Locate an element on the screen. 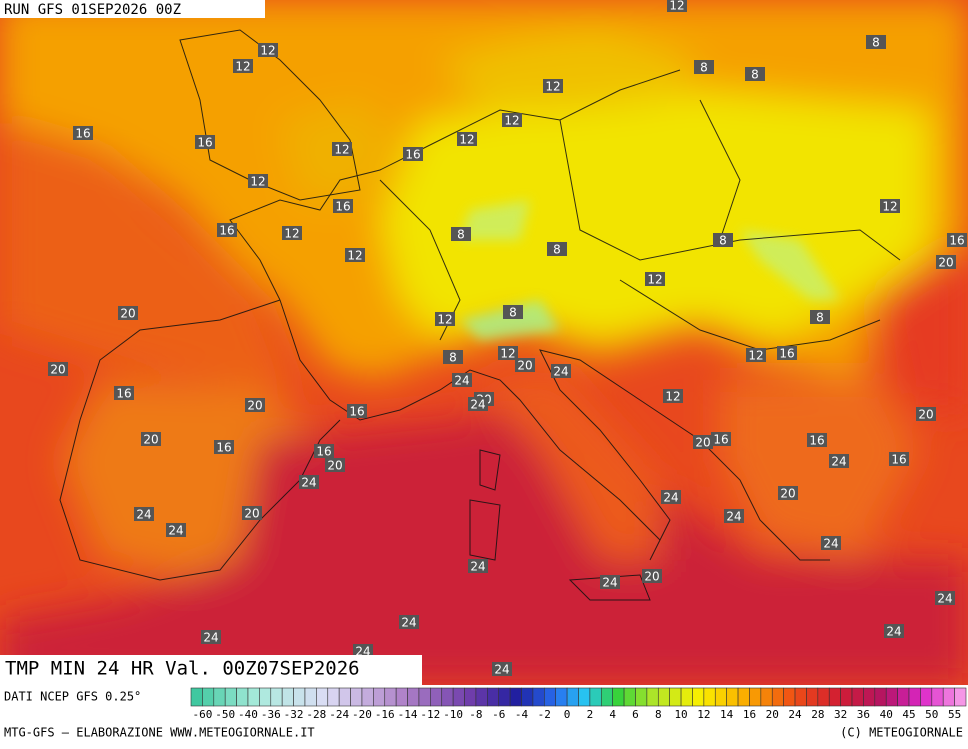 The height and width of the screenshot is (749, 968). colorbar-label: -40 is located at coordinates (248, 714).